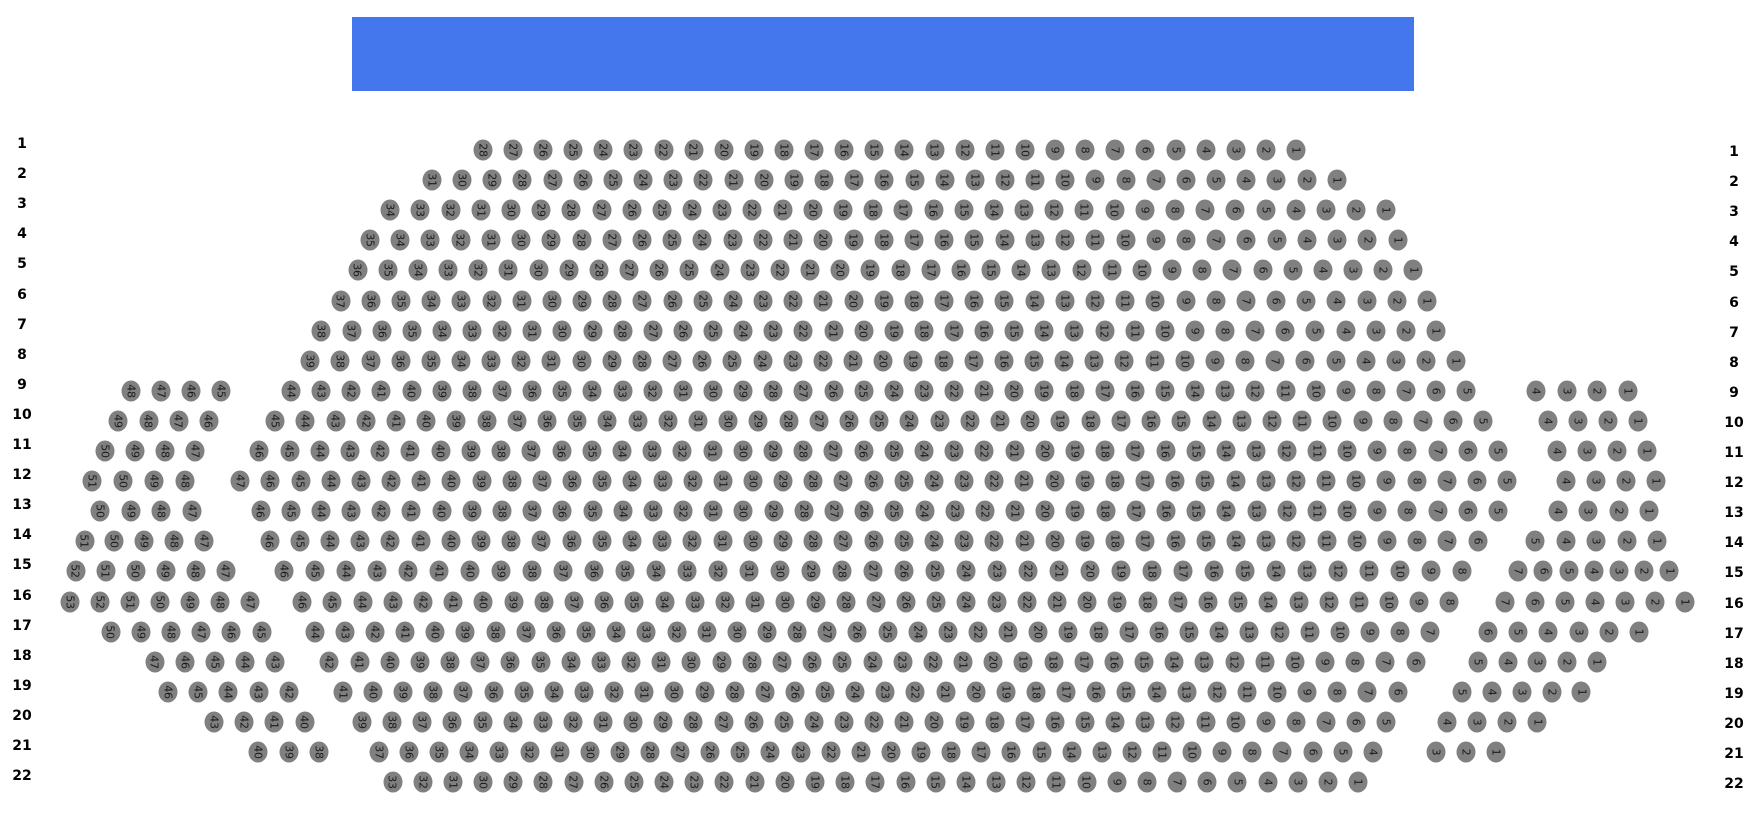 Image resolution: width=1760 pixels, height=820 pixels. What do you see at coordinates (994, 541) in the screenshot?
I see `seat: 22` at bounding box center [994, 541].